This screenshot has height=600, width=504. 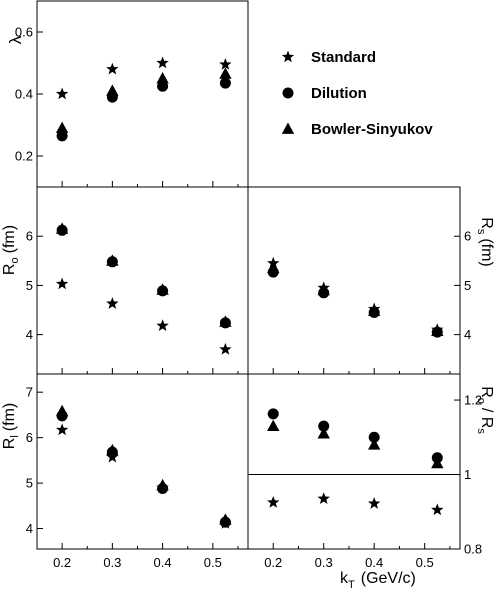 I want to click on x-axis-label-unit: (GeV/c), so click(x=388, y=578).